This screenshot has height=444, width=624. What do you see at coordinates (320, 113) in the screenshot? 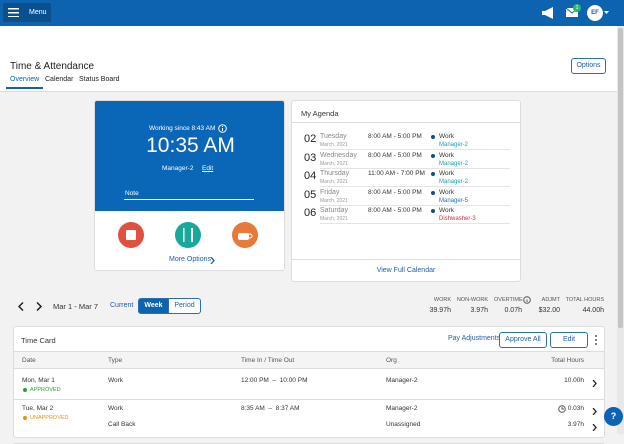
I see `agenda-title: My Agenda` at bounding box center [320, 113].